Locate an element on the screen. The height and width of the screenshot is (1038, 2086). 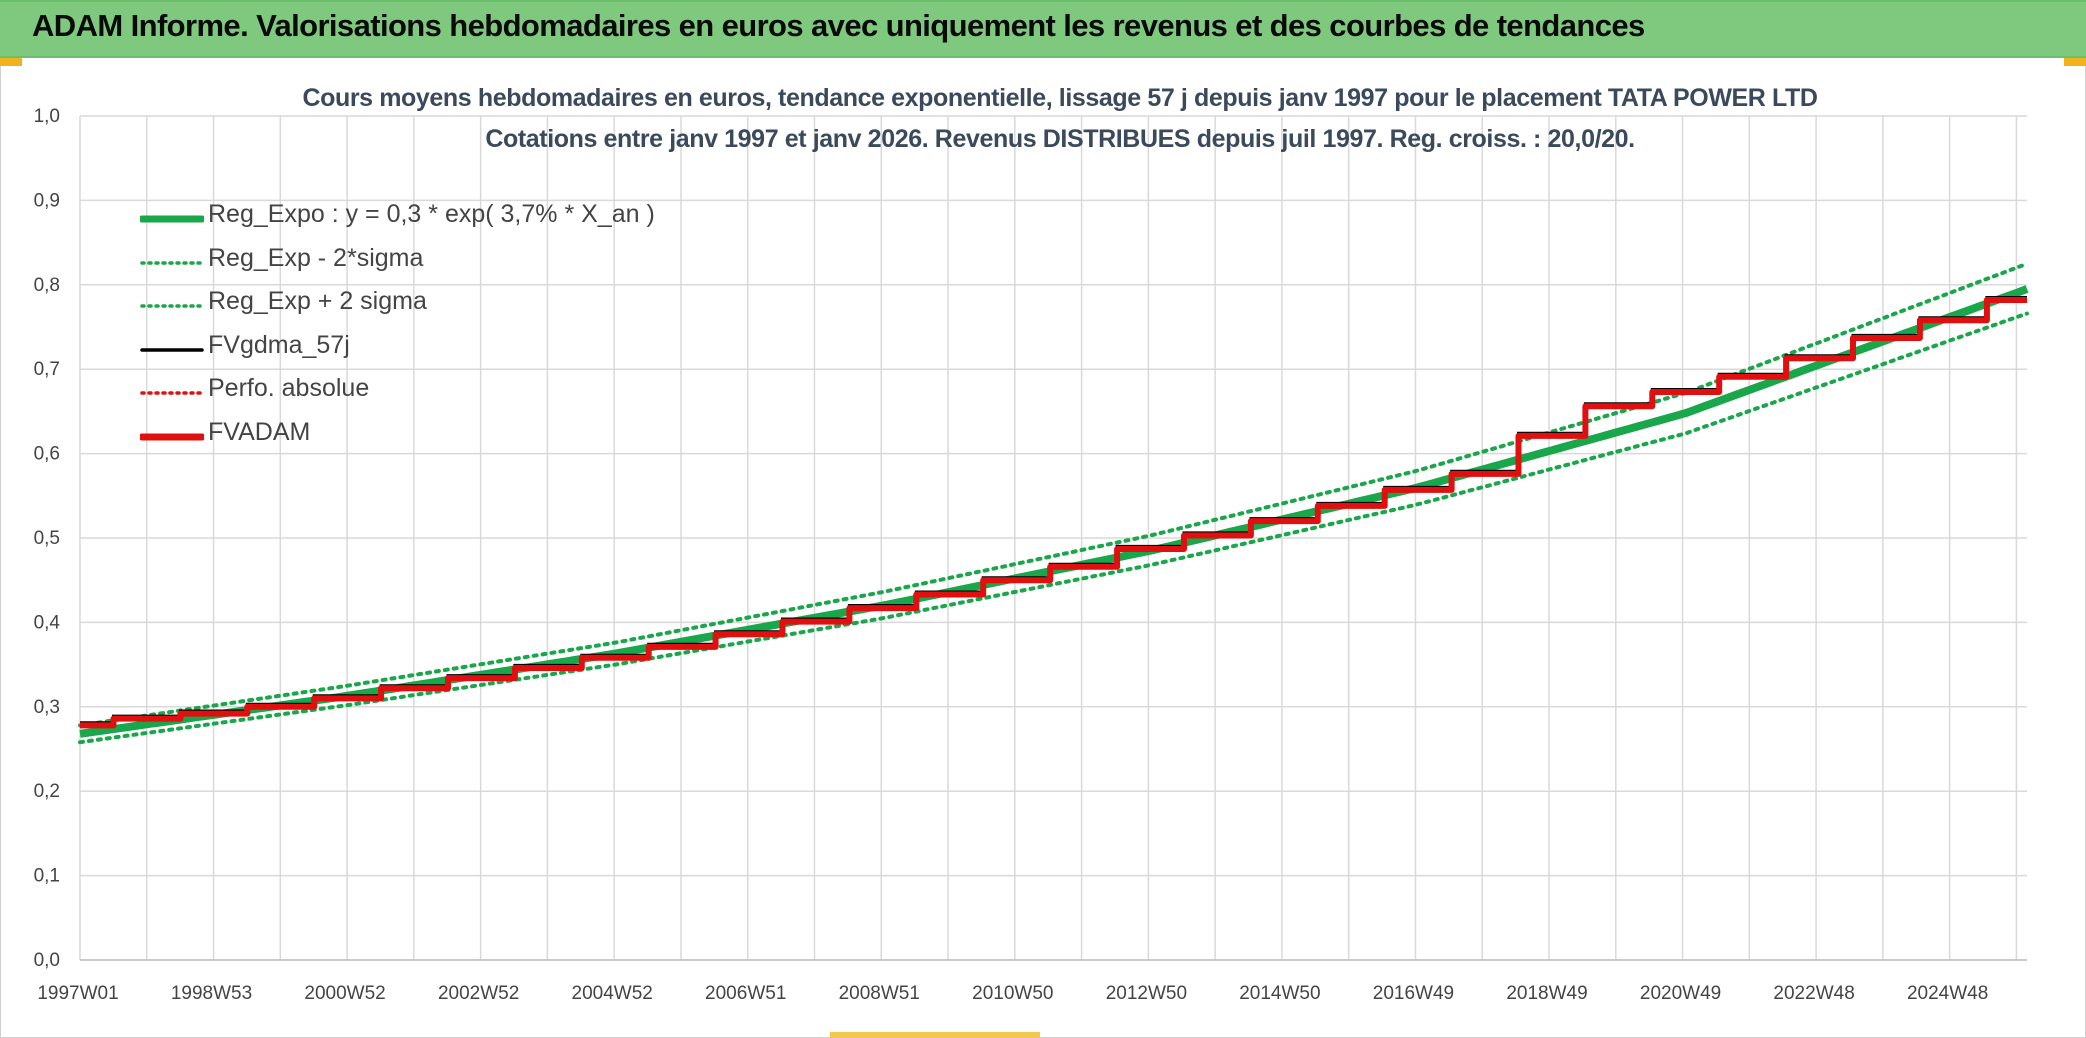
y-tick-label: 0,0 is located at coordinates (47, 960).